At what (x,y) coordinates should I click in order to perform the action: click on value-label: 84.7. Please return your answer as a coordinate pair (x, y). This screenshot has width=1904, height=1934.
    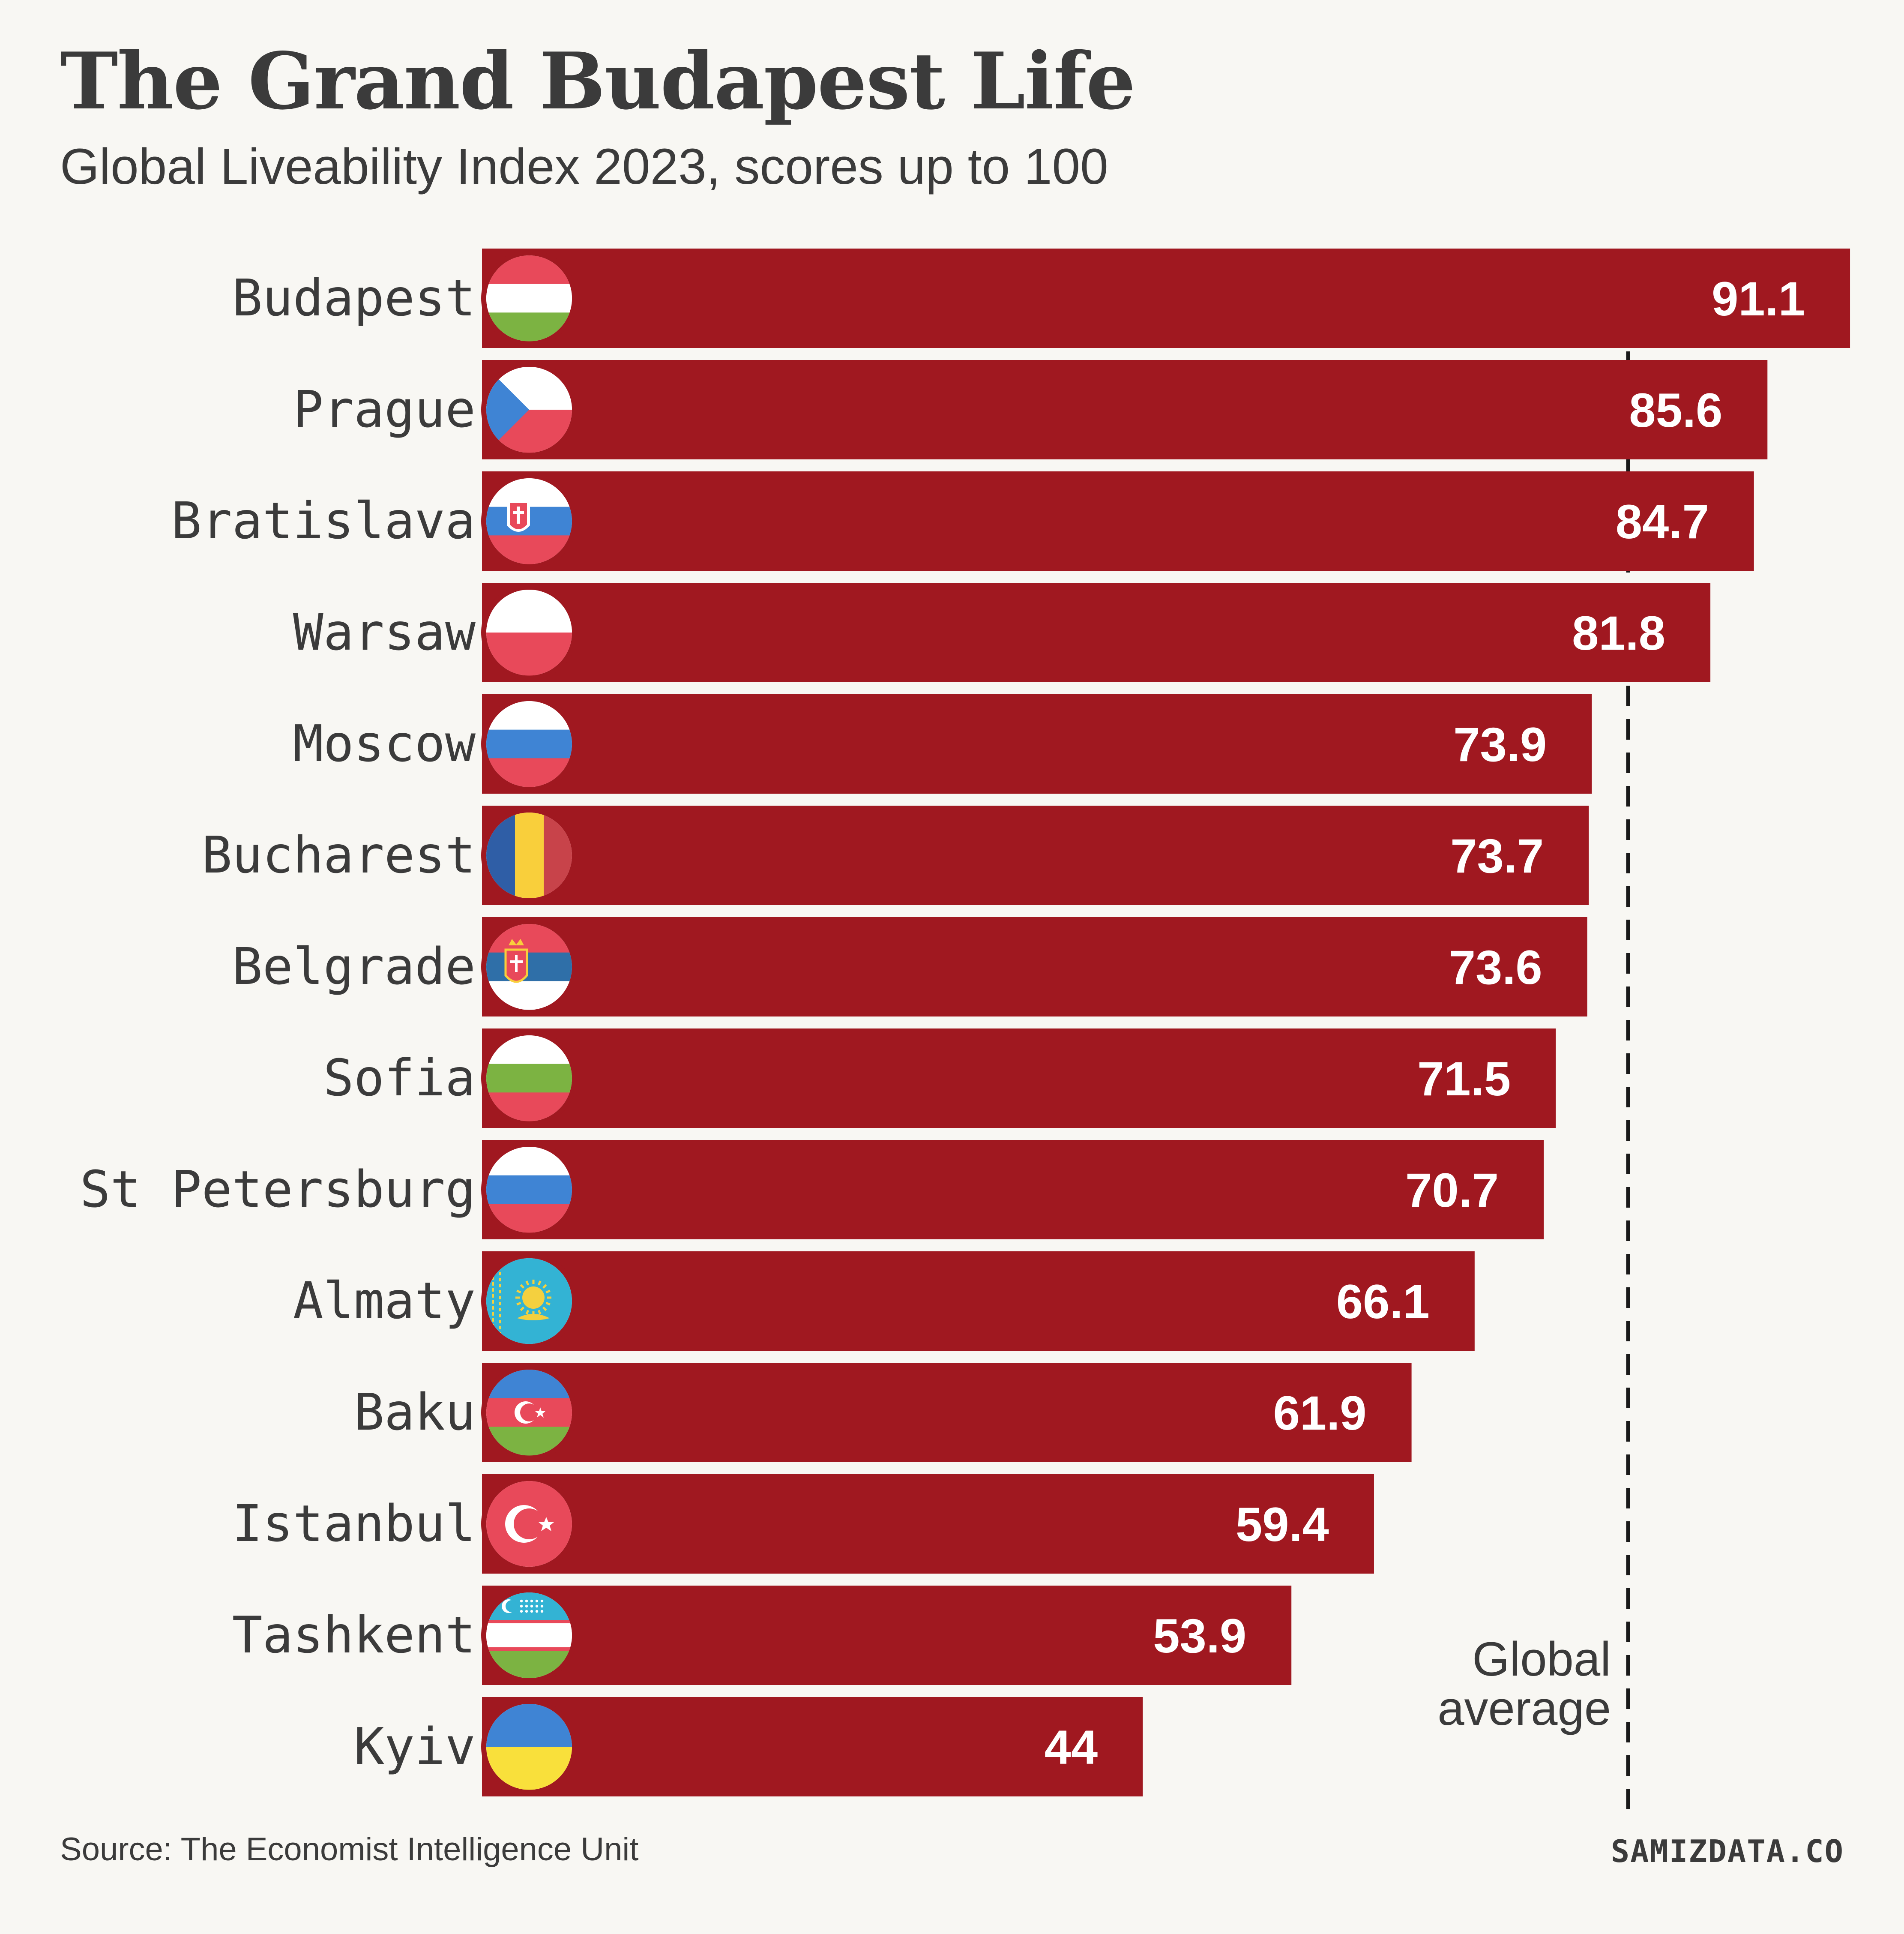
    Looking at the image, I should click on (1663, 522).